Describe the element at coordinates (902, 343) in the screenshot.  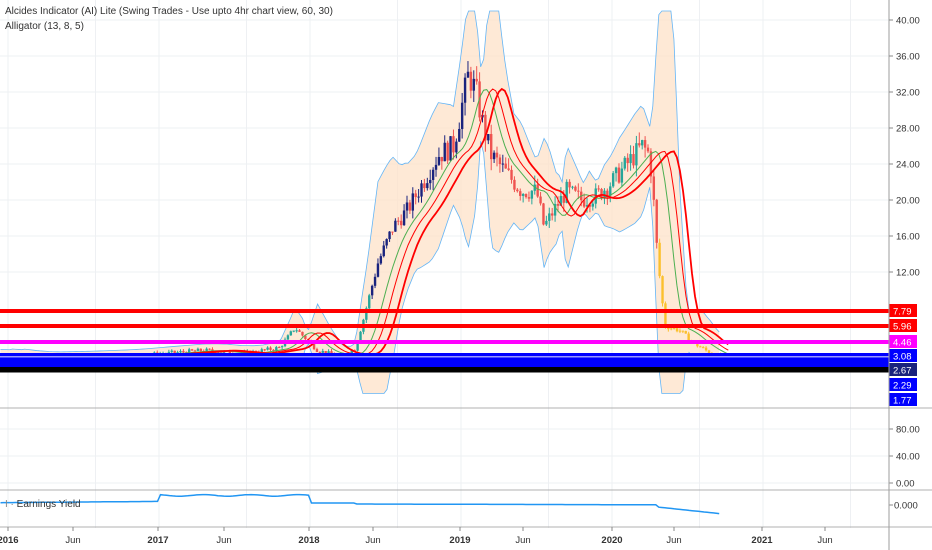
I see `level-price-label: 4.46` at that location.